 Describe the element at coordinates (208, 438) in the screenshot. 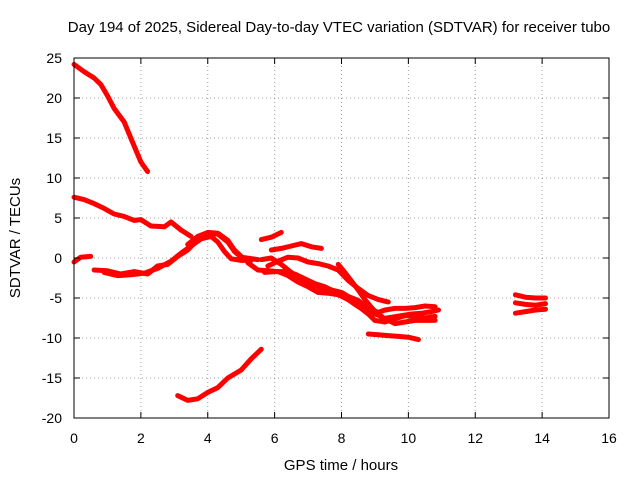

I see `x-tick-label: 4` at that location.